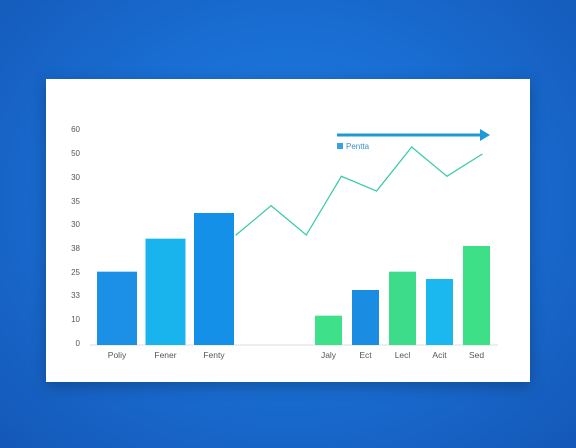  I want to click on y-tick-label: 50, so click(75, 153).